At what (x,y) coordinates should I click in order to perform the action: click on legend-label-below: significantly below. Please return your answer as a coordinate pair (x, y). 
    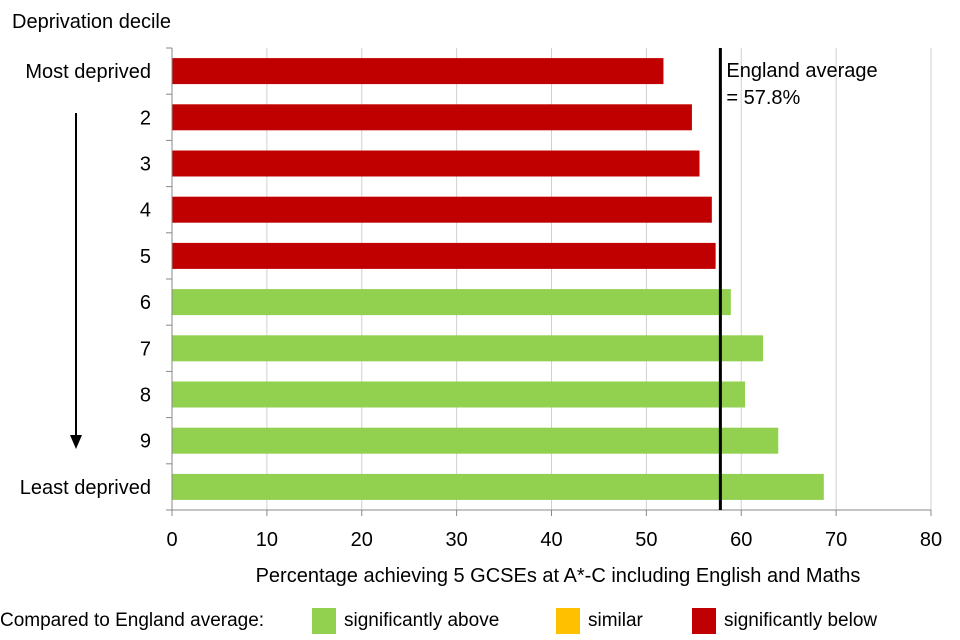
    Looking at the image, I should click on (801, 620).